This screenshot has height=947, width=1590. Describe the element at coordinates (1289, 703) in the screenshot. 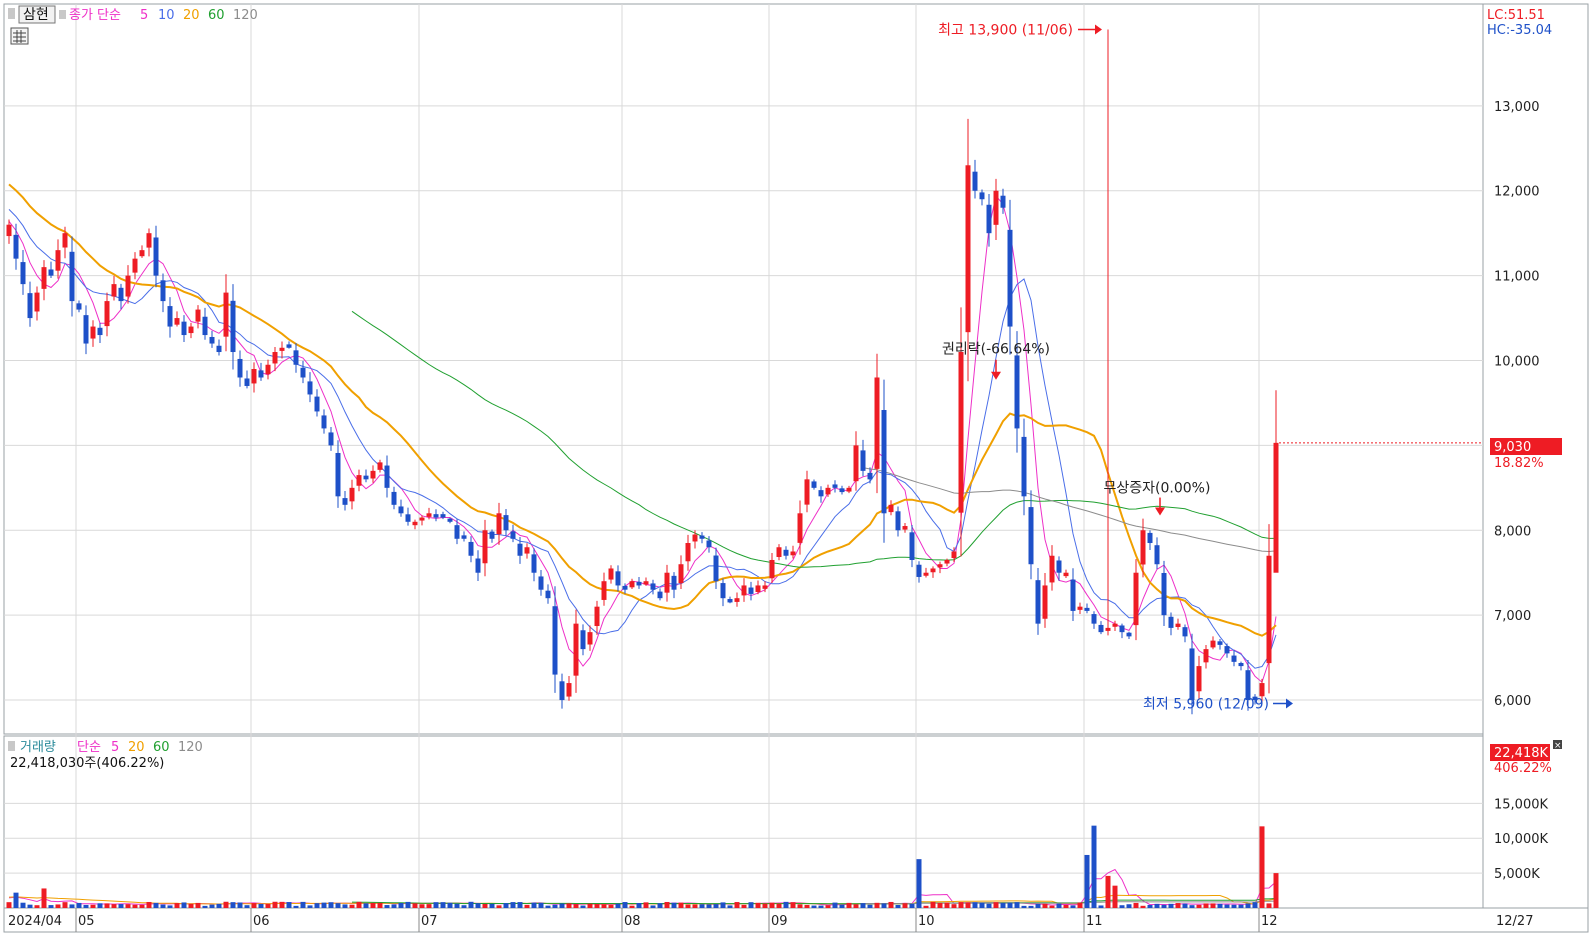

I see `arrow-right-icon` at that location.